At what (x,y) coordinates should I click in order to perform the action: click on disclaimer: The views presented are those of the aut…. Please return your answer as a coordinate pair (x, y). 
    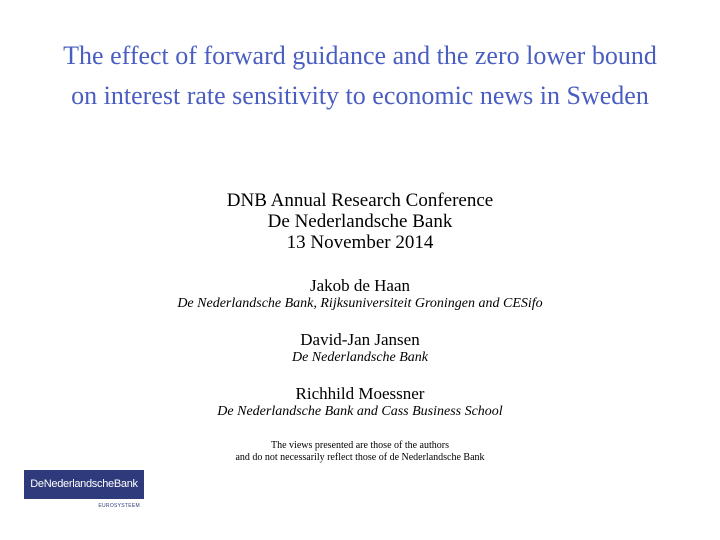
    Looking at the image, I should click on (360, 452).